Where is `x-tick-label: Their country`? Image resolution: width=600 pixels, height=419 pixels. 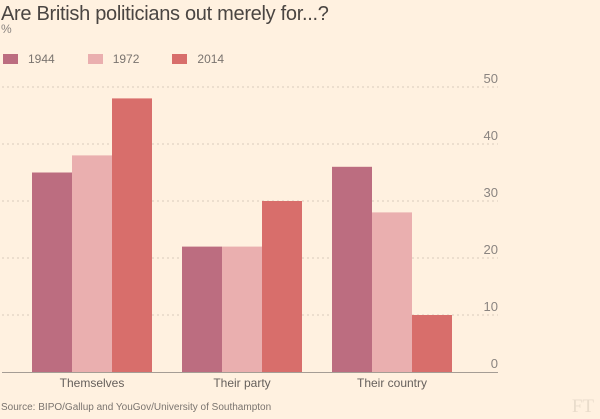
x-tick-label: Their country is located at coordinates (392, 383).